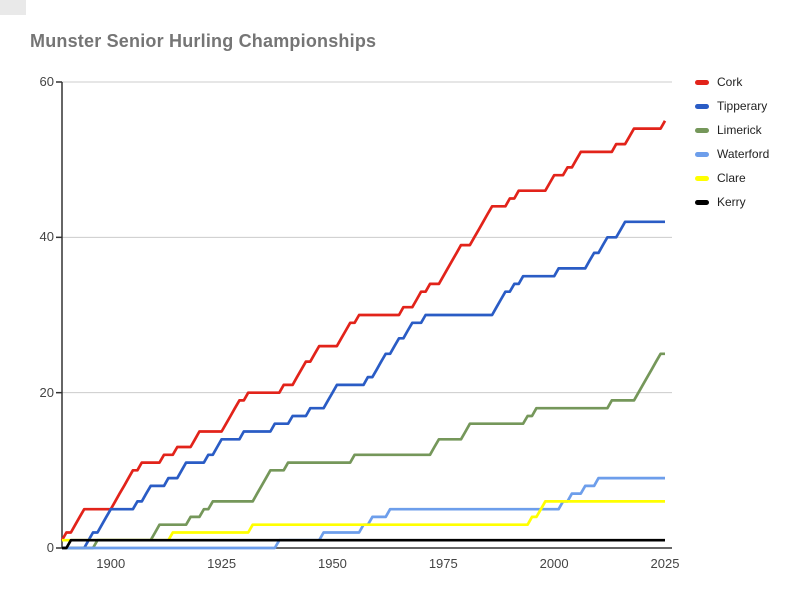 This screenshot has width=800, height=600. What do you see at coordinates (13, 7) in the screenshot?
I see `screenshot-artifact` at bounding box center [13, 7].